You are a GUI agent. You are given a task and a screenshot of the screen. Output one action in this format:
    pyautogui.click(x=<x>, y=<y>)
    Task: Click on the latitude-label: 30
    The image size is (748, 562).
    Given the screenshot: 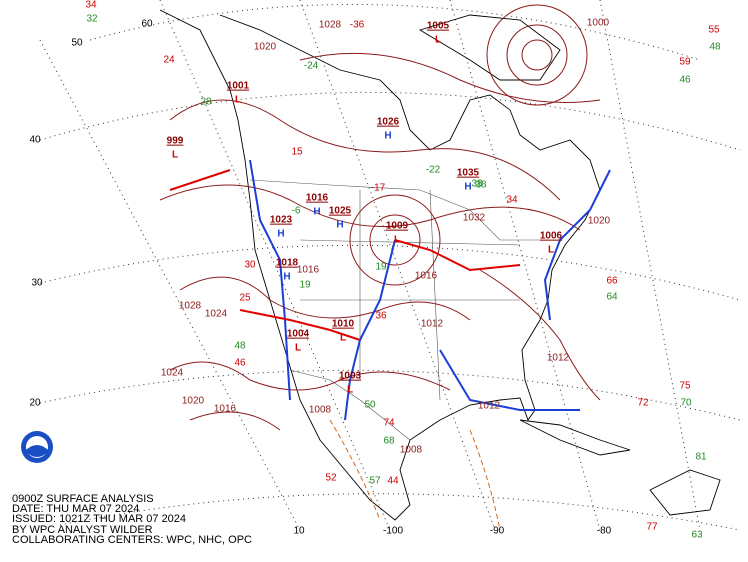 What is the action you would take?
    pyautogui.click(x=37, y=283)
    